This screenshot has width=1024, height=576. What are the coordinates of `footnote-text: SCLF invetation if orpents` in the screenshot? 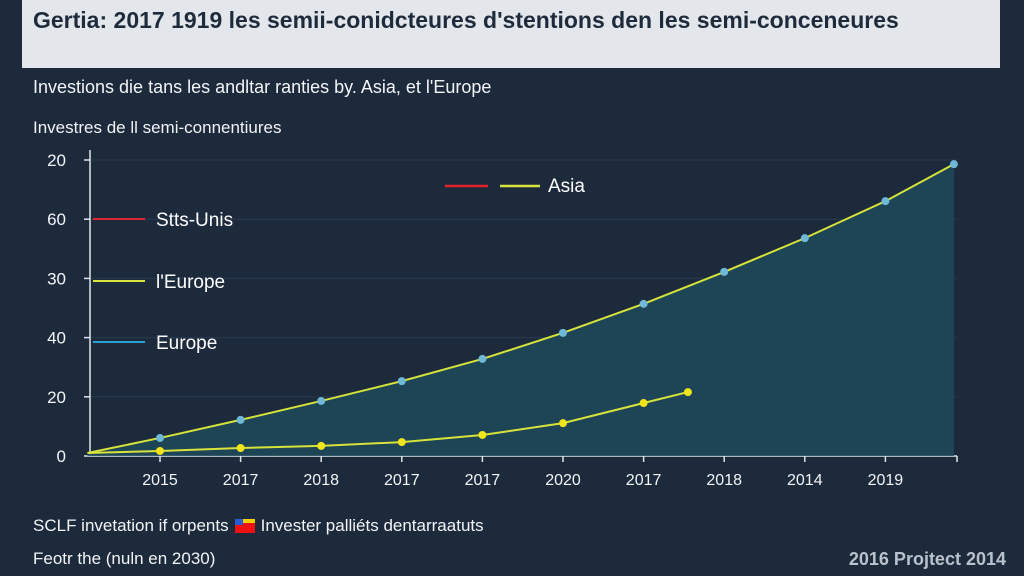 It's located at (131, 525).